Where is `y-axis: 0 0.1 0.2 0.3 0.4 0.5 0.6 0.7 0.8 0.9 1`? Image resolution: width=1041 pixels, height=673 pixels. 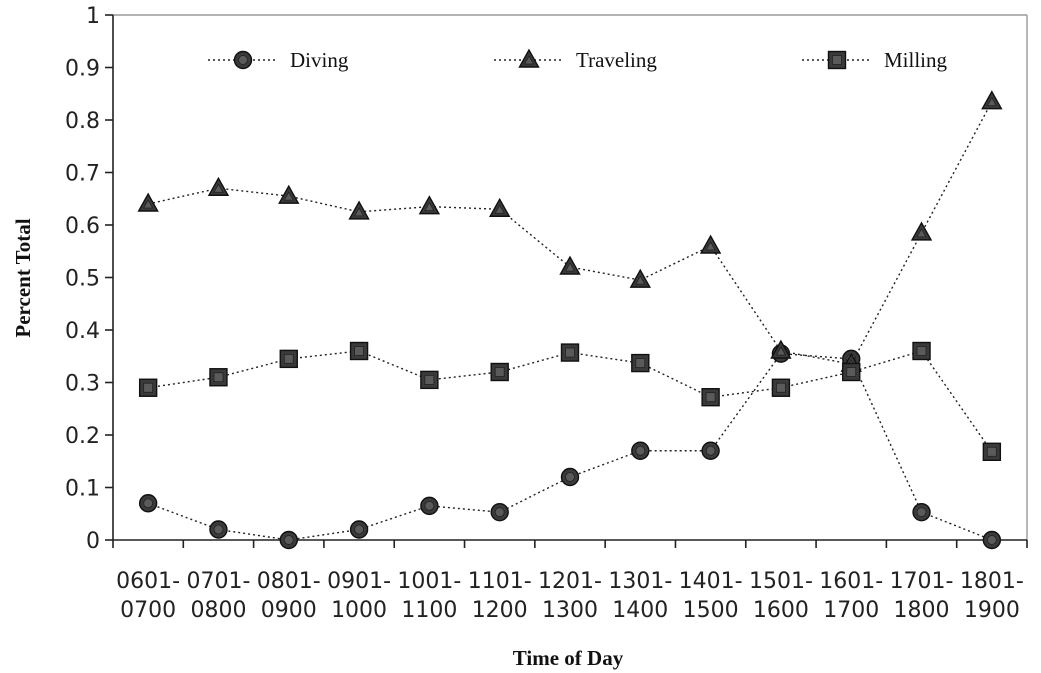
y-axis: 0 0.1 0.2 0.3 0.4 0.5 0.6 0.7 0.8 0.9 1 is located at coordinates (89, 279).